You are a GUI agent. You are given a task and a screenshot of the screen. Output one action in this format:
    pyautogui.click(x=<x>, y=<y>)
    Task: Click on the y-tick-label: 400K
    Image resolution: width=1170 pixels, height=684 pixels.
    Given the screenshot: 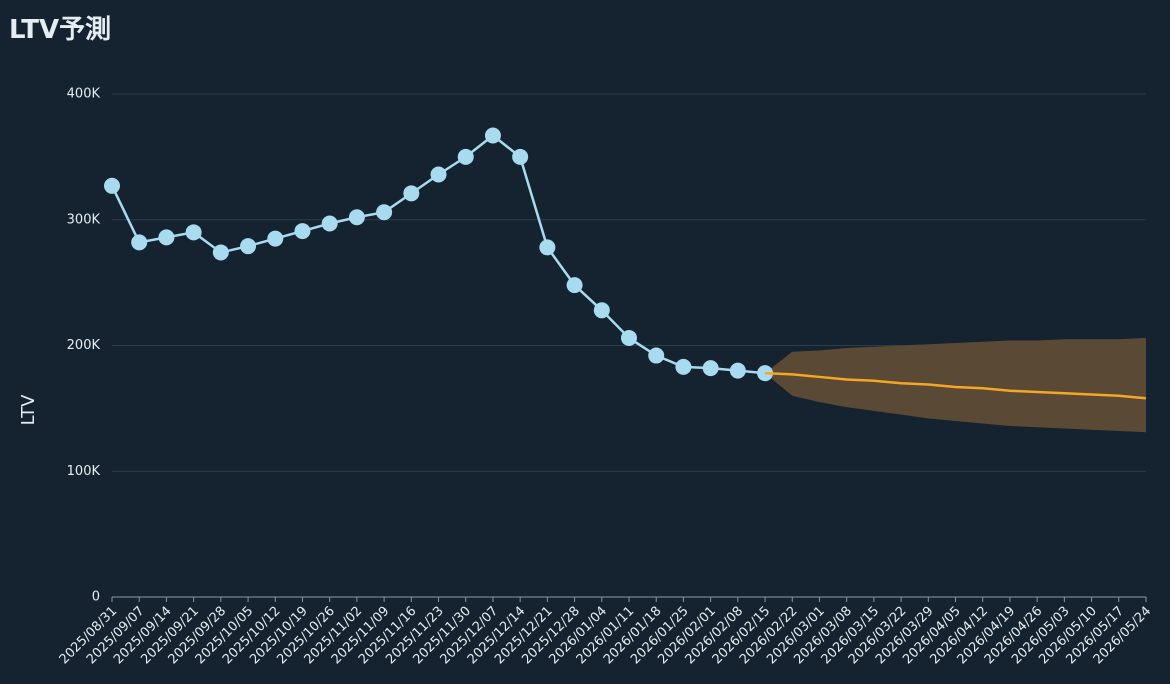 What is the action you would take?
    pyautogui.click(x=84, y=94)
    